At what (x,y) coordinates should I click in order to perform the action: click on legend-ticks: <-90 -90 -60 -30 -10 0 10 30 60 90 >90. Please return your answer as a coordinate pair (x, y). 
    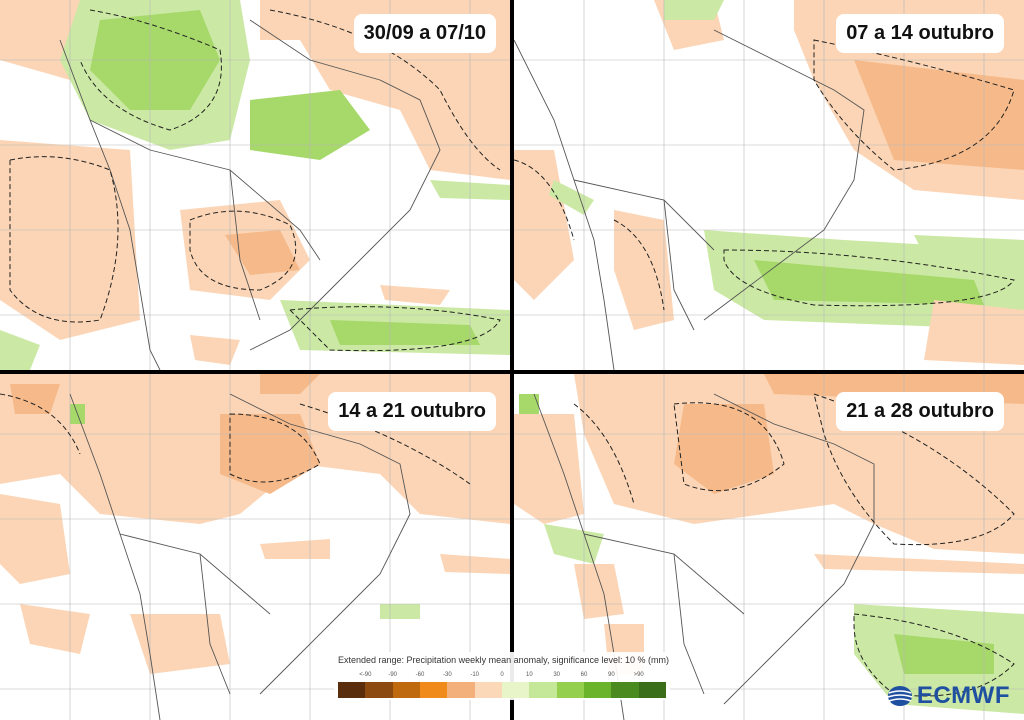
    Looking at the image, I should click on (502, 677).